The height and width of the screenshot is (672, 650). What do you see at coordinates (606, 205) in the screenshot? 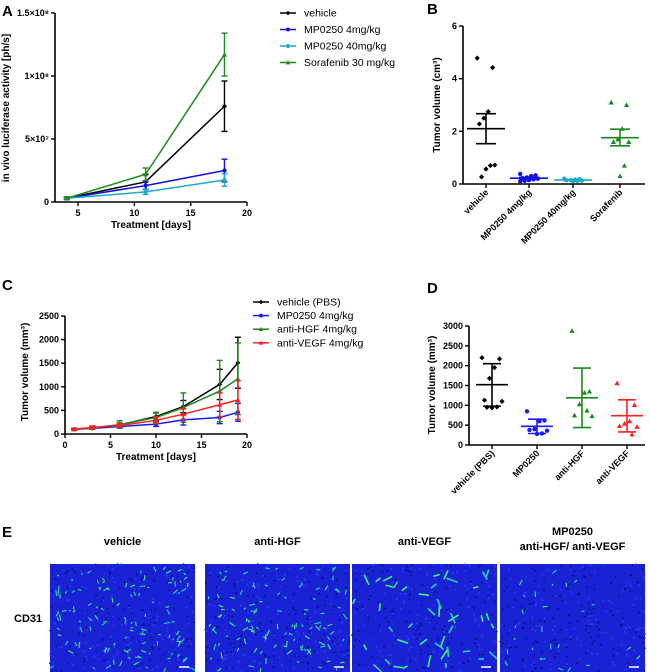
I see `x-category-label: Sorafenib` at bounding box center [606, 205].